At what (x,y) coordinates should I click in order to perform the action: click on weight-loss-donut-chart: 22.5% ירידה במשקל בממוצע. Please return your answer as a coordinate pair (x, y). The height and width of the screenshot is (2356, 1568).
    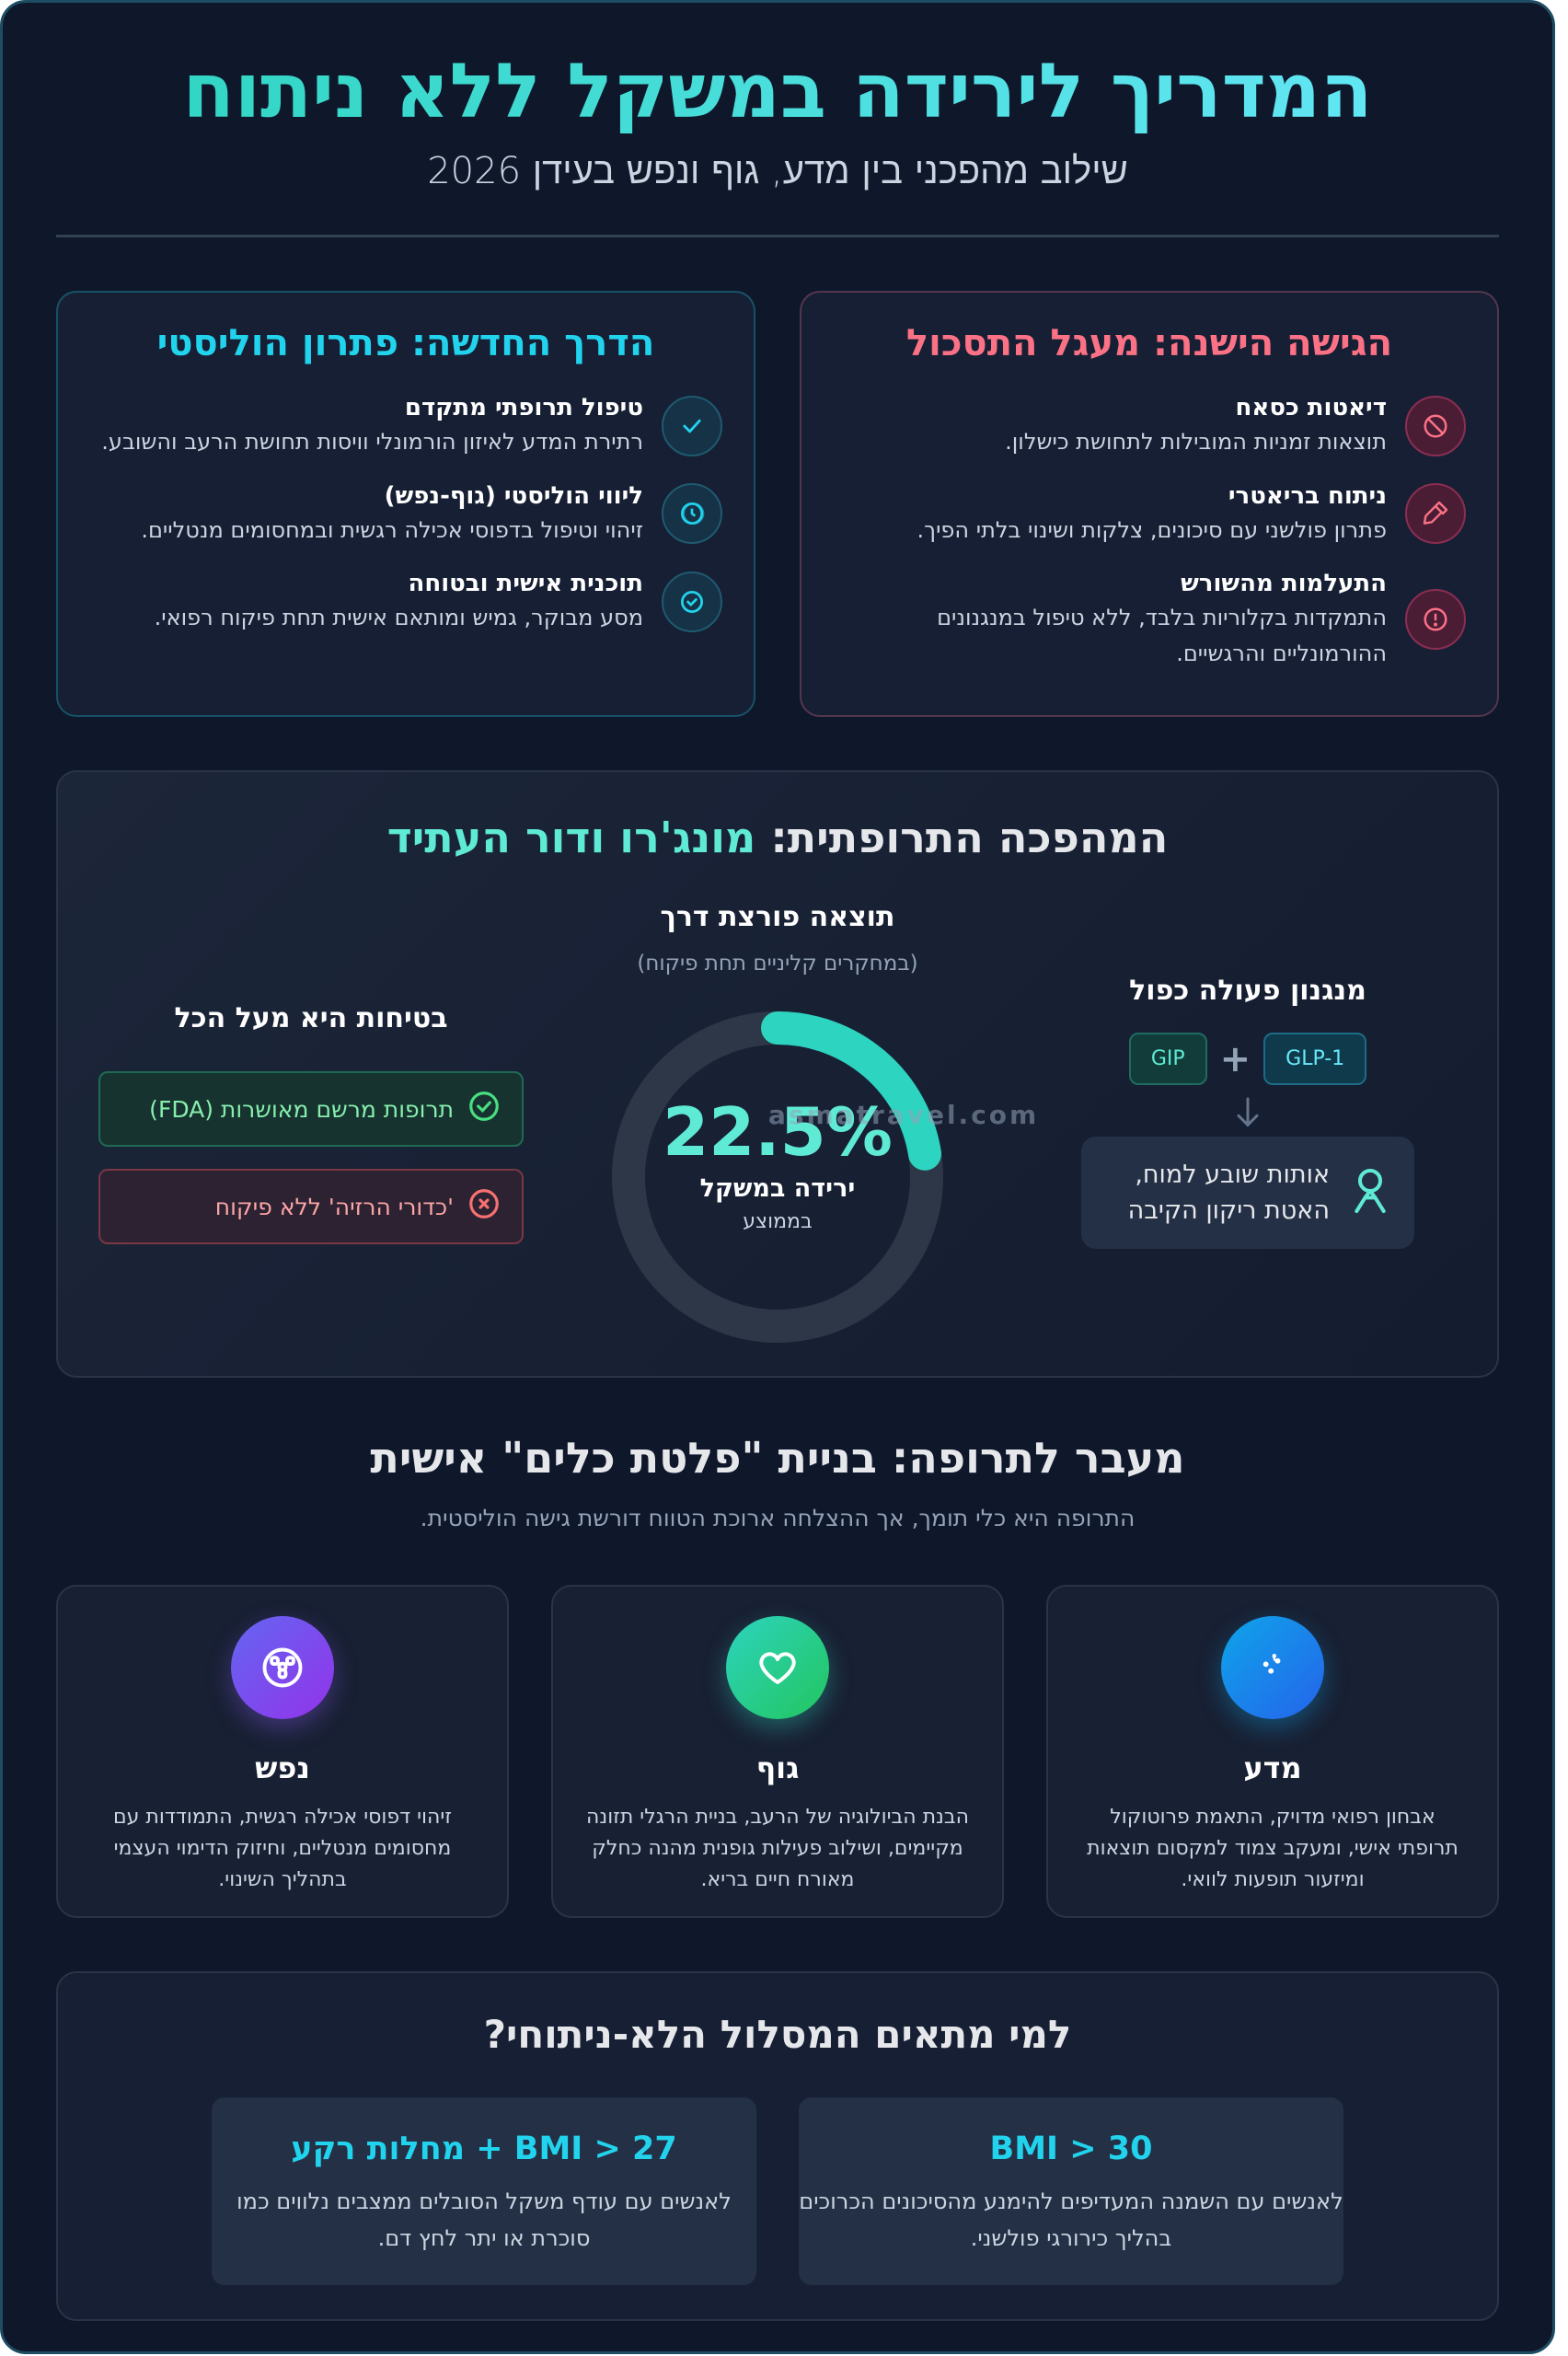
    Looking at the image, I should click on (777, 1177).